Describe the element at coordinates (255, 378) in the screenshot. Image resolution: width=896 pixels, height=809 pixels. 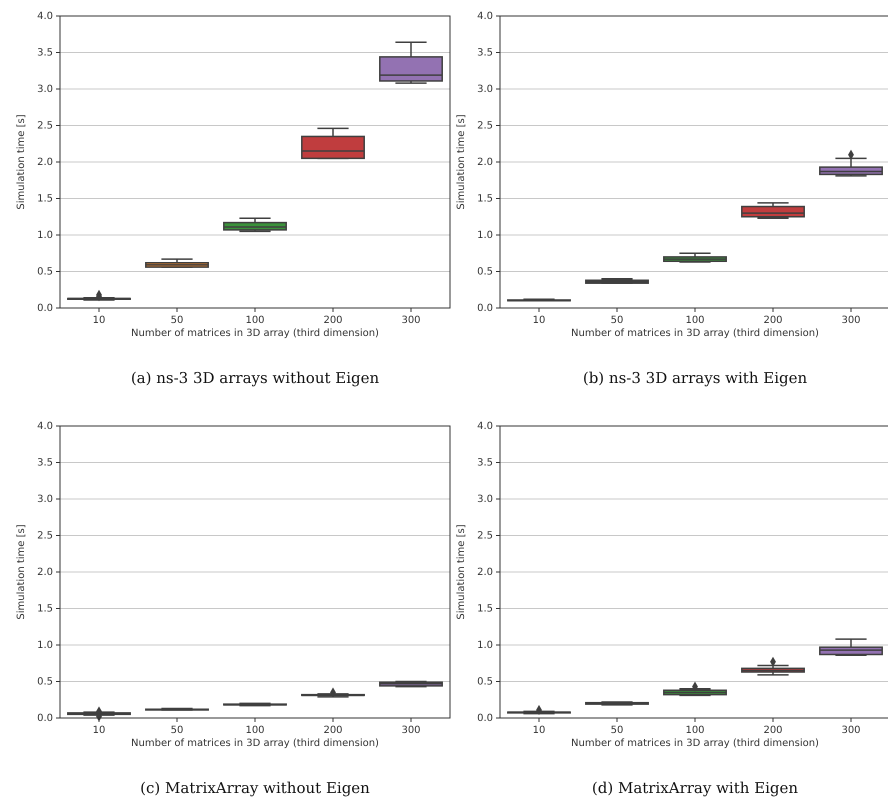
I see `text: (a) ns-3 3D arrays without Eigen` at that location.